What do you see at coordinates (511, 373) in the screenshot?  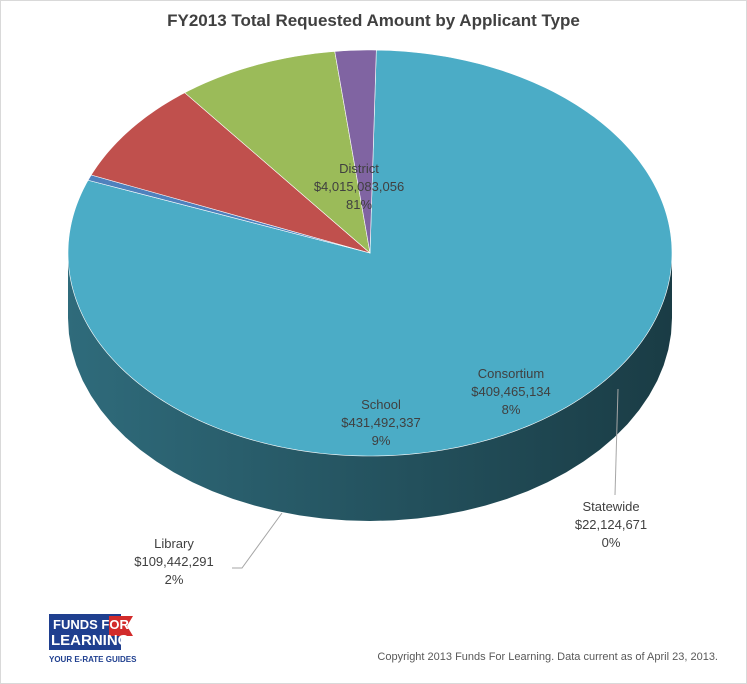 I see `data-label-consortium-name: Consortium` at bounding box center [511, 373].